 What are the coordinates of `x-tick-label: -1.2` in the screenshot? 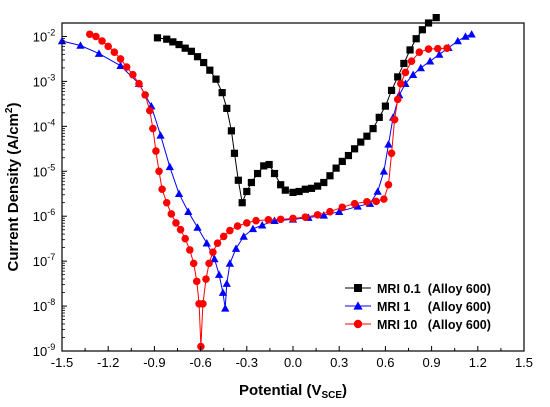 It's located at (108, 362).